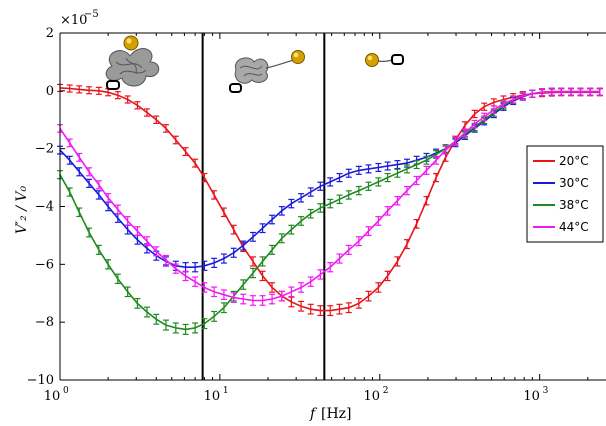  I want to click on y-tick-label: 2, so click(50, 33).